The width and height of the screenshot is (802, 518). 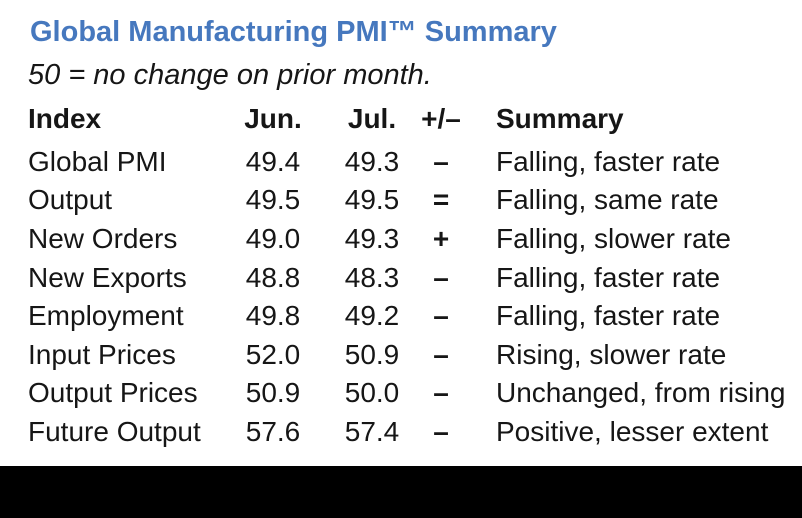 What do you see at coordinates (113, 393) in the screenshot?
I see `row-label: Output Prices` at bounding box center [113, 393].